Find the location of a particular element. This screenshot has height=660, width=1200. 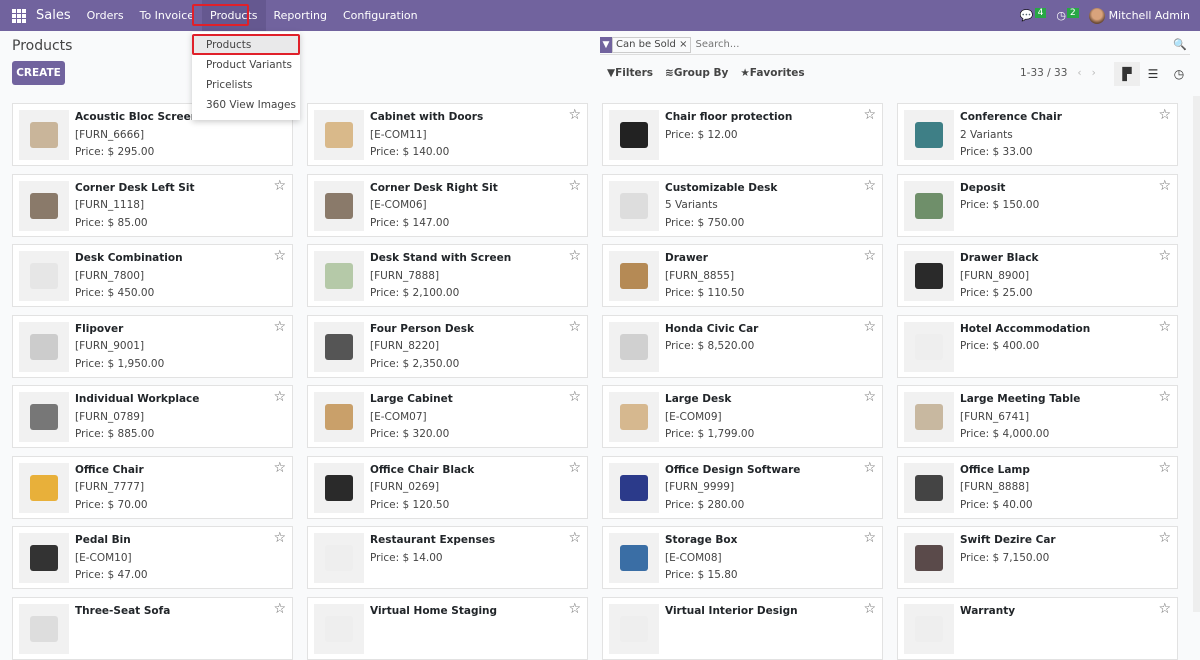

menu-reporting: Reporting is located at coordinates (300, 15).